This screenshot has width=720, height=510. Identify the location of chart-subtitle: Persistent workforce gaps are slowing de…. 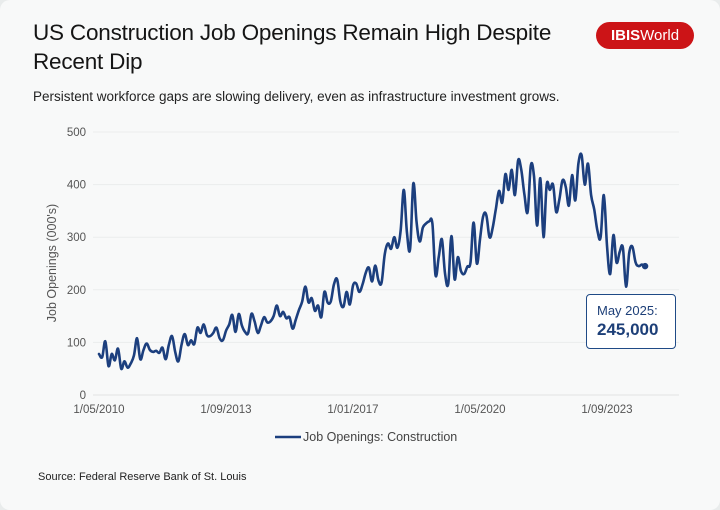
(296, 96).